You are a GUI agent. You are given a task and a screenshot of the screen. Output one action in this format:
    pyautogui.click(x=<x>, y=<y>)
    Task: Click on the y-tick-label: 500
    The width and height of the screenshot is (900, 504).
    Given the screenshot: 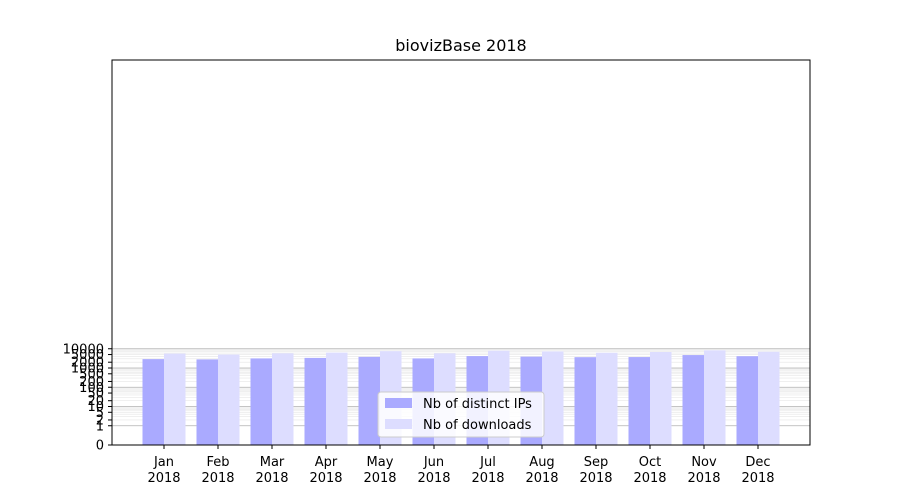 What is the action you would take?
    pyautogui.click(x=91, y=374)
    